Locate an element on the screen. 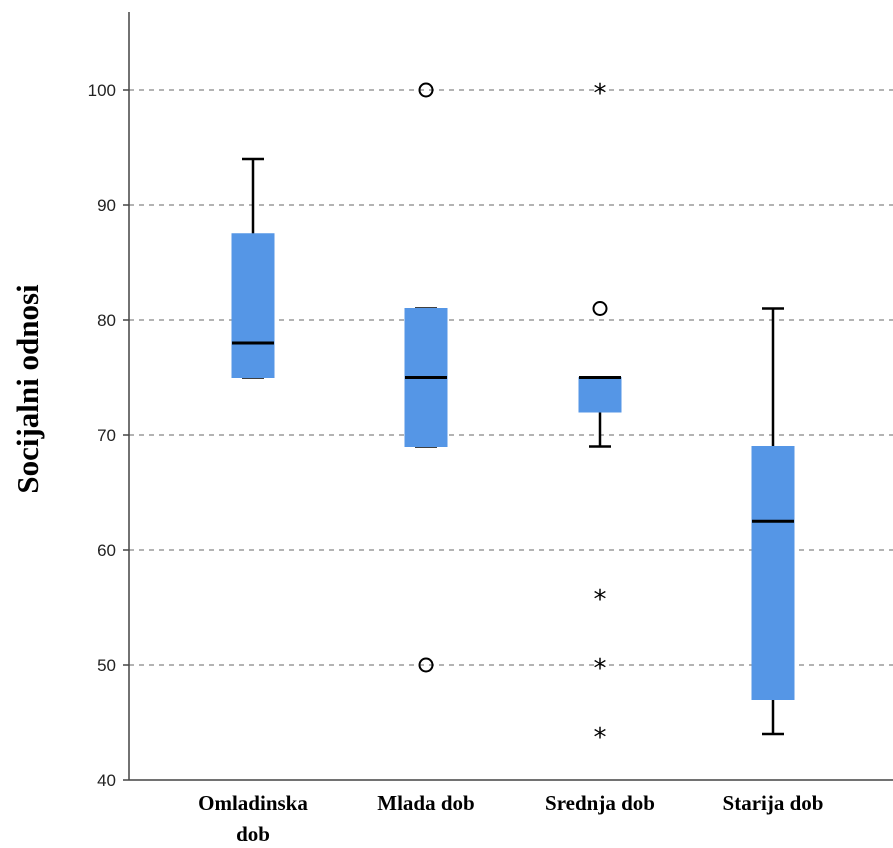 This screenshot has width=893, height=848. y-axis-label: Socijalni odnosi is located at coordinates (27, 389).